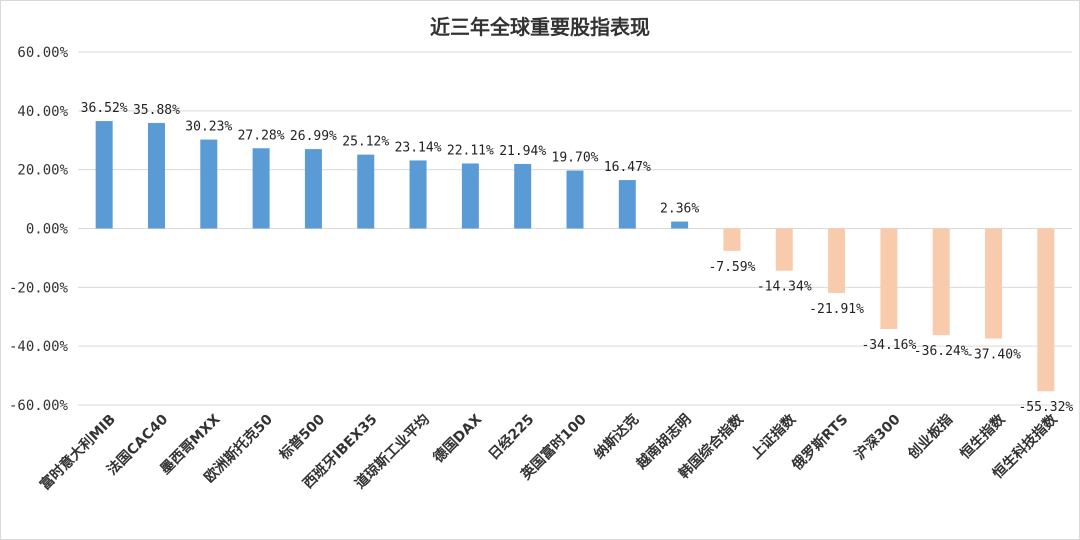 This screenshot has height=540, width=1080. What do you see at coordinates (301, 437) in the screenshot?
I see `category-label: 标普500` at bounding box center [301, 437].